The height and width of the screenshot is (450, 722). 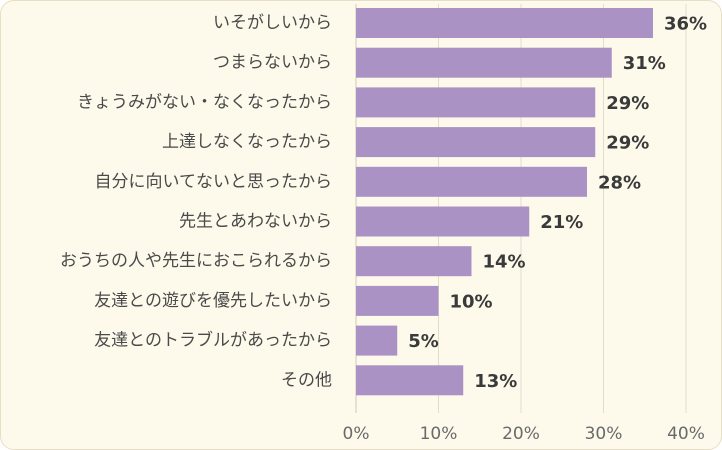 I want to click on value-label: 13%, so click(x=495, y=381).